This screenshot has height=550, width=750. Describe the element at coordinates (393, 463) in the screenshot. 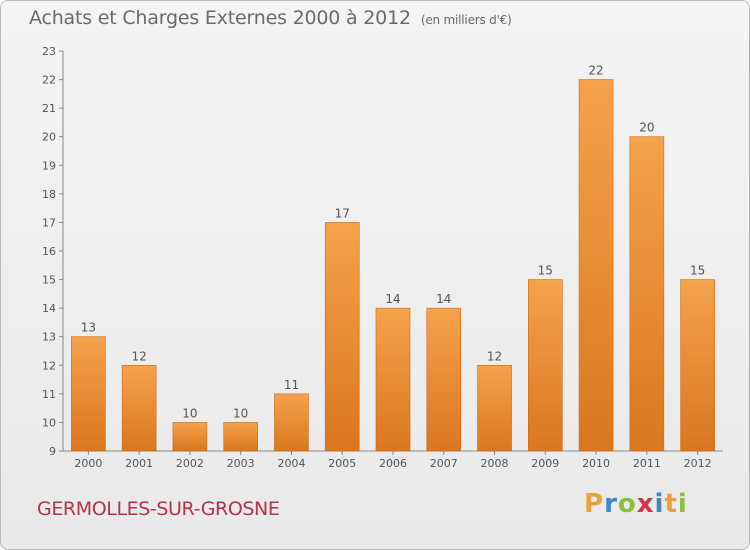

I see `x-tick-label: 2006` at that location.